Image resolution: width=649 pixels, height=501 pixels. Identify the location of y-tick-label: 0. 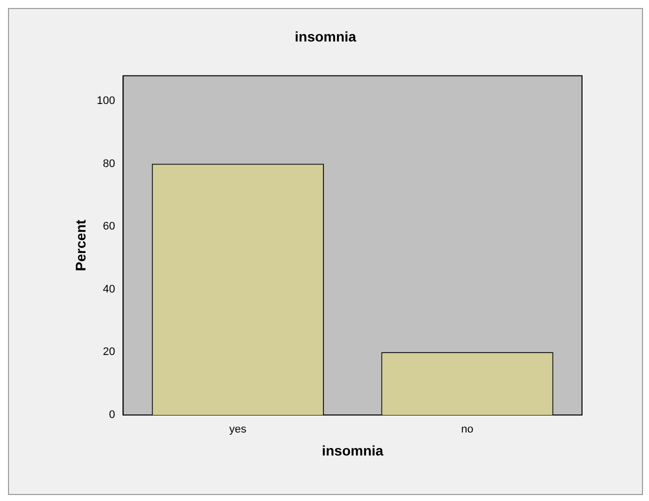
(112, 415).